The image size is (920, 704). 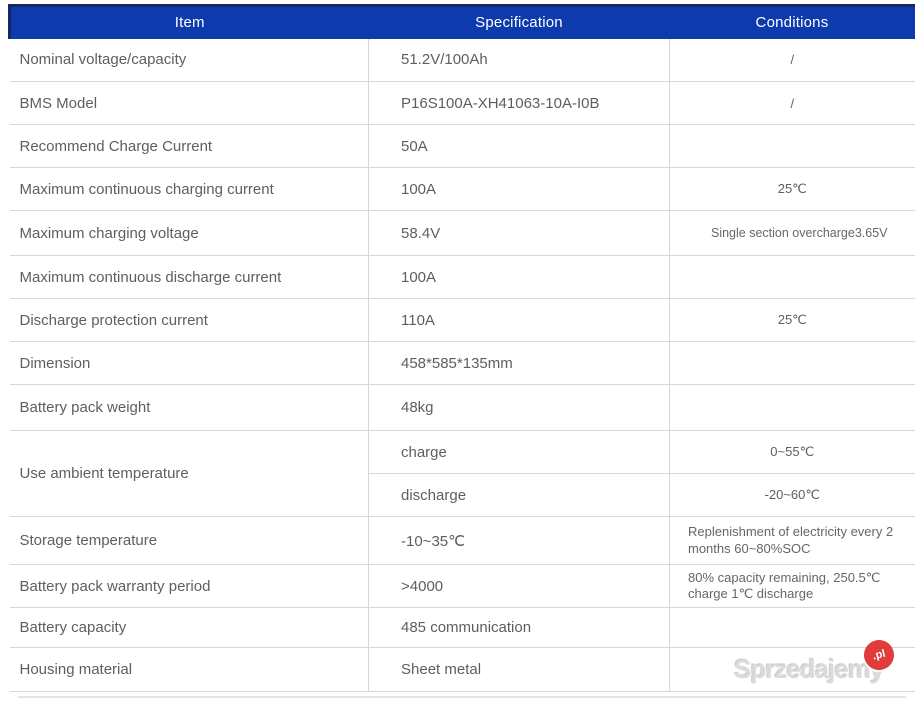 I want to click on item-cell: Discharge protection current, so click(x=189, y=320).